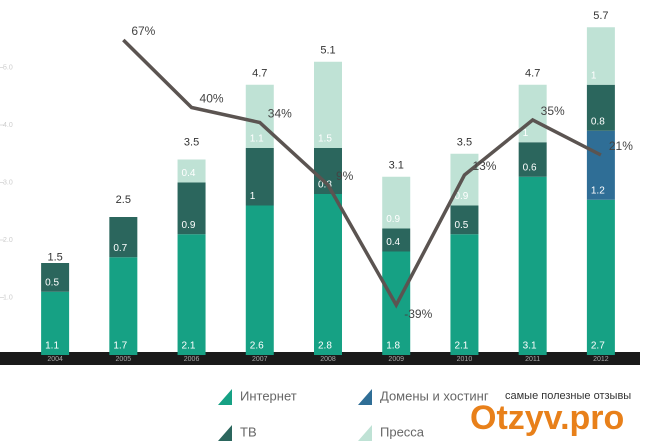  I want to click on total-label: 1.5, so click(54, 258).